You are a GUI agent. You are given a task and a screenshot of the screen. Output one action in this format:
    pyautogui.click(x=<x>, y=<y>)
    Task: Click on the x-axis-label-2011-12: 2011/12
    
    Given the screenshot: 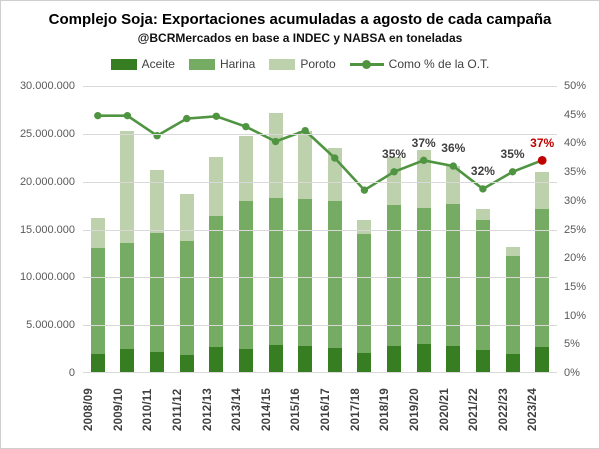 What is the action you would take?
    pyautogui.click(x=177, y=410)
    